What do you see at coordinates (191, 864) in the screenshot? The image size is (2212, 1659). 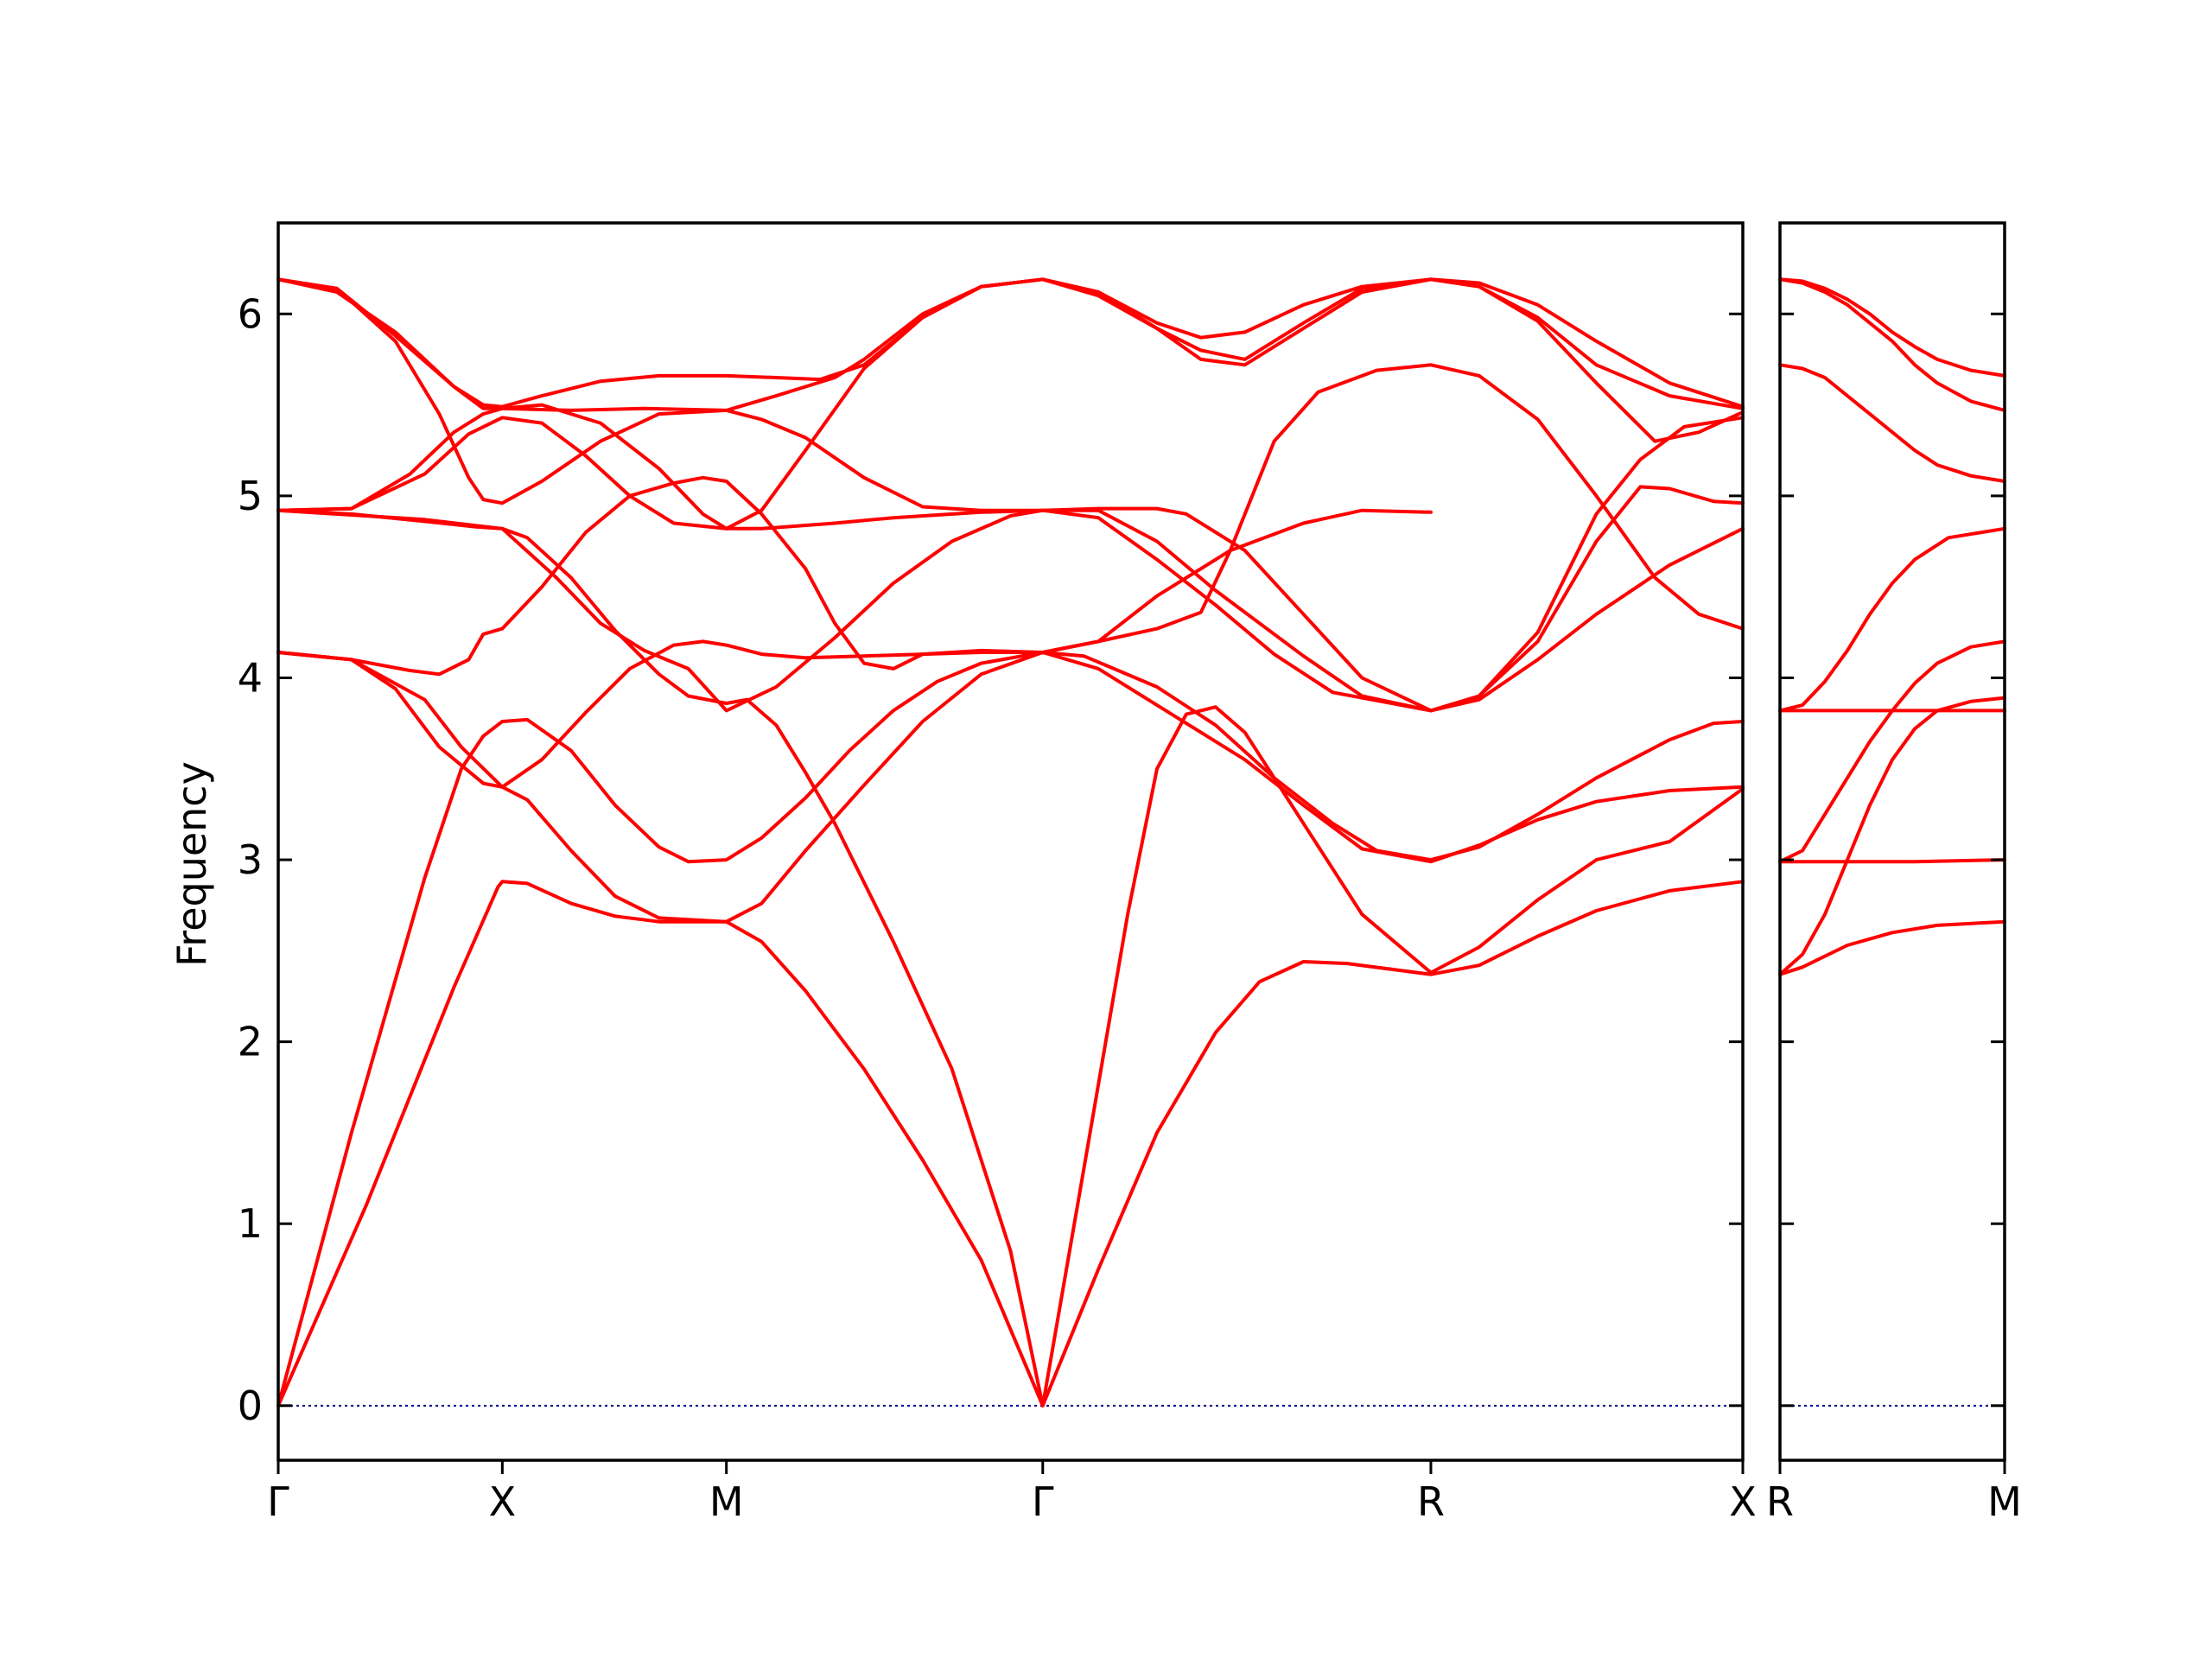 I see `y-axis-label: Frequency` at bounding box center [191, 864].